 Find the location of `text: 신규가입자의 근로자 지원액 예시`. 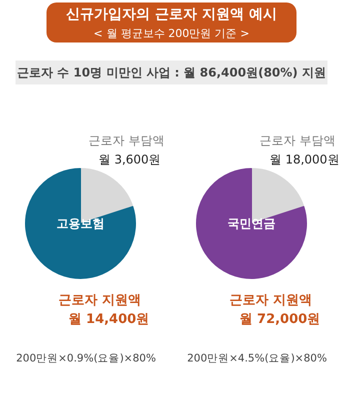

text: 신규가입자의 근로자 지원액 예시 is located at coordinates (171, 14).